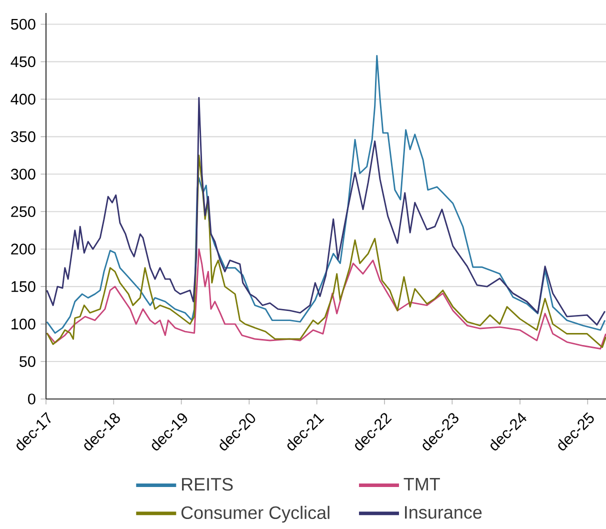 This screenshot has width=606, height=529. What do you see at coordinates (255, 514) in the screenshot?
I see `legend-label: Consumer Cyclical` at bounding box center [255, 514].